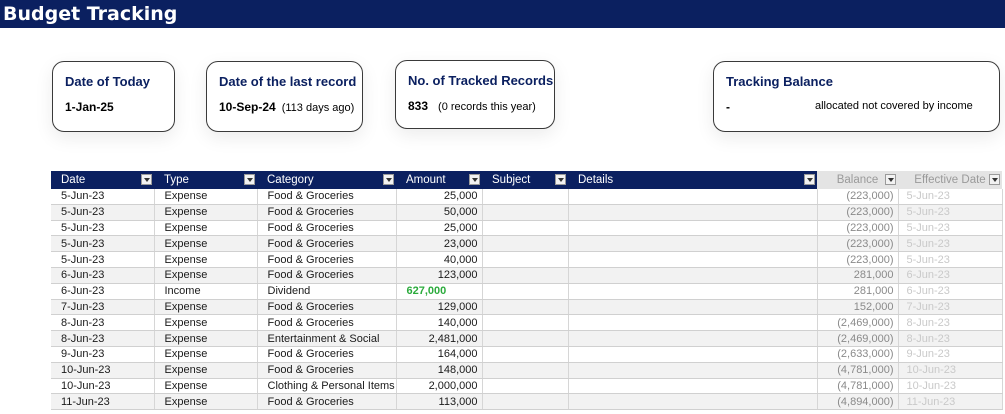  I want to click on cell-amount: 164,000, so click(439, 354).